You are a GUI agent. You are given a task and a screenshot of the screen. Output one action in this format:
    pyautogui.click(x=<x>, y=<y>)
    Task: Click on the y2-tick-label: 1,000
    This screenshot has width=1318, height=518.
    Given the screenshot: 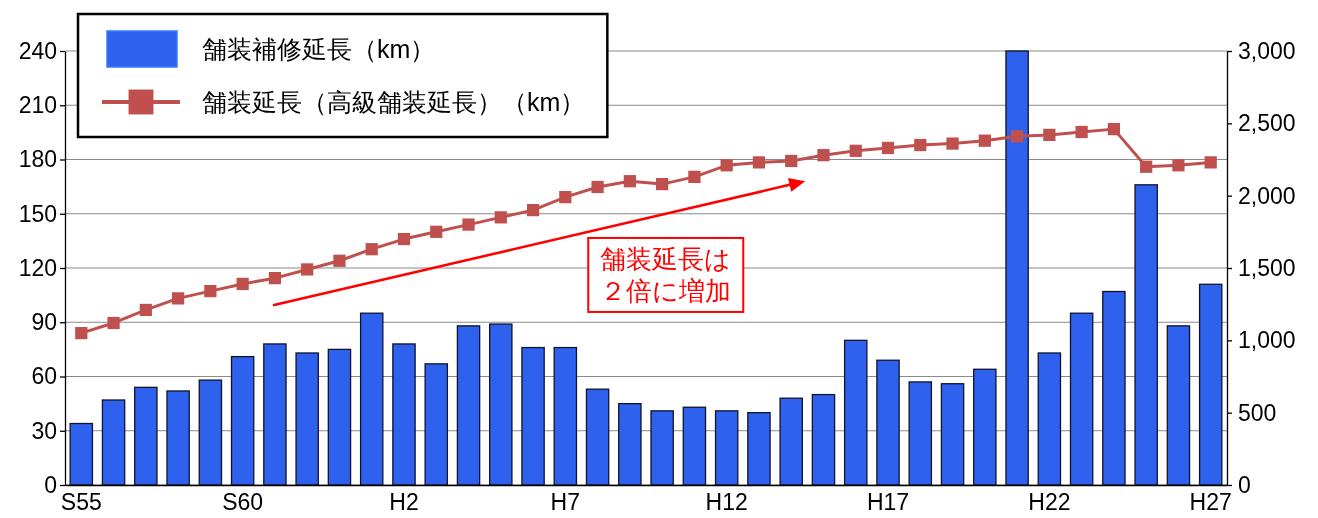 What is the action you would take?
    pyautogui.click(x=1267, y=340)
    